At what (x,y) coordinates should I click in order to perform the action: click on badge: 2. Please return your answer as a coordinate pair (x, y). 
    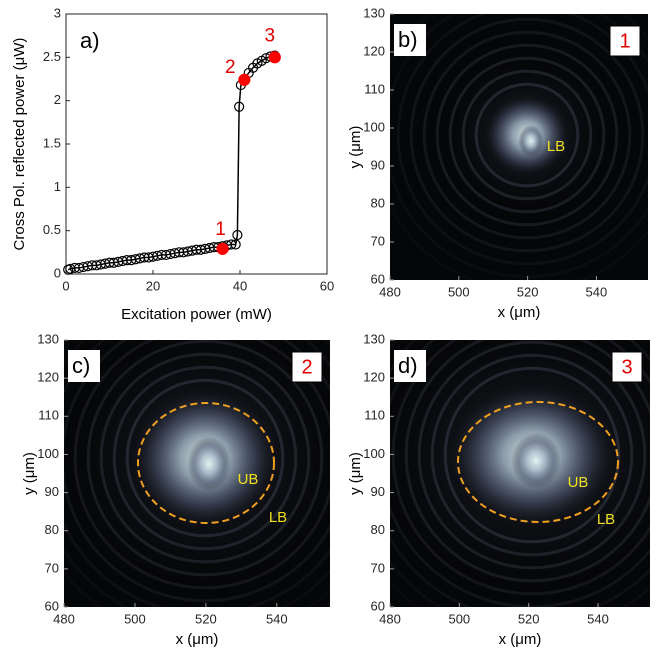
    Looking at the image, I should click on (306, 367).